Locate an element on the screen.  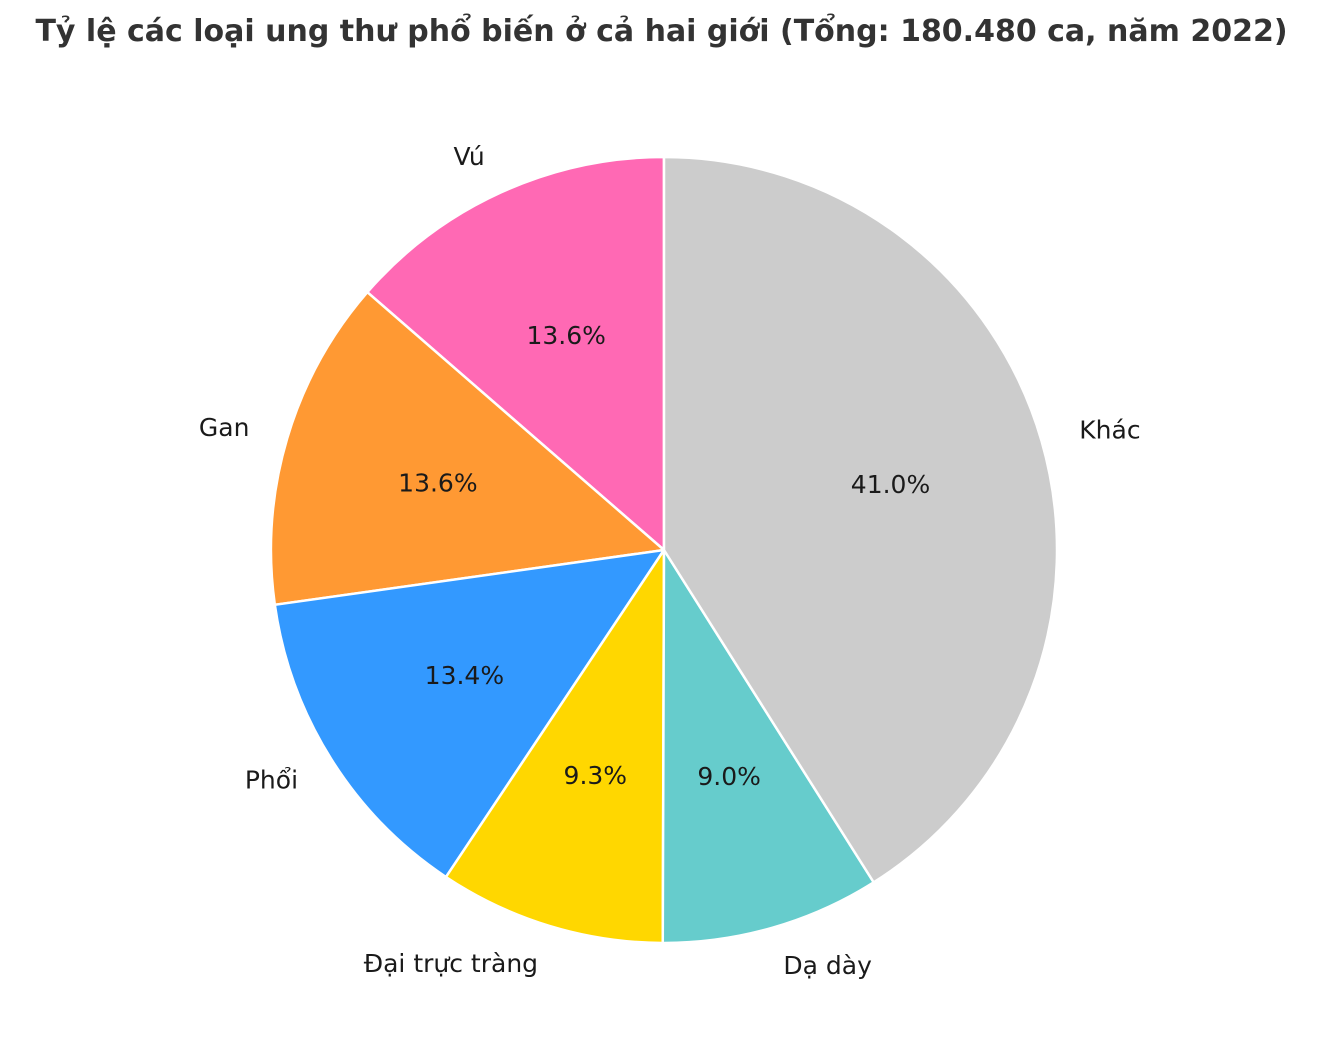
slice-category-label: Khác is located at coordinates (1109, 429).